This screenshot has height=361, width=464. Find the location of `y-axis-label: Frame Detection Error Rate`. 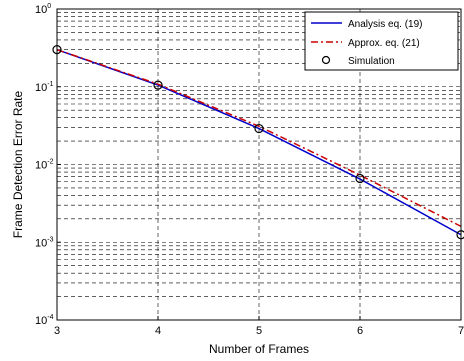

y-axis-label: Frame Detection Error Rate is located at coordinates (18, 164).